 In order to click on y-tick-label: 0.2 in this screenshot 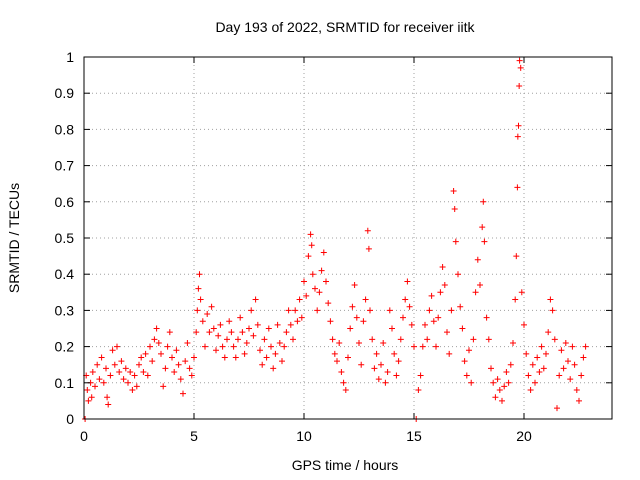, I will do `click(65, 347)`.